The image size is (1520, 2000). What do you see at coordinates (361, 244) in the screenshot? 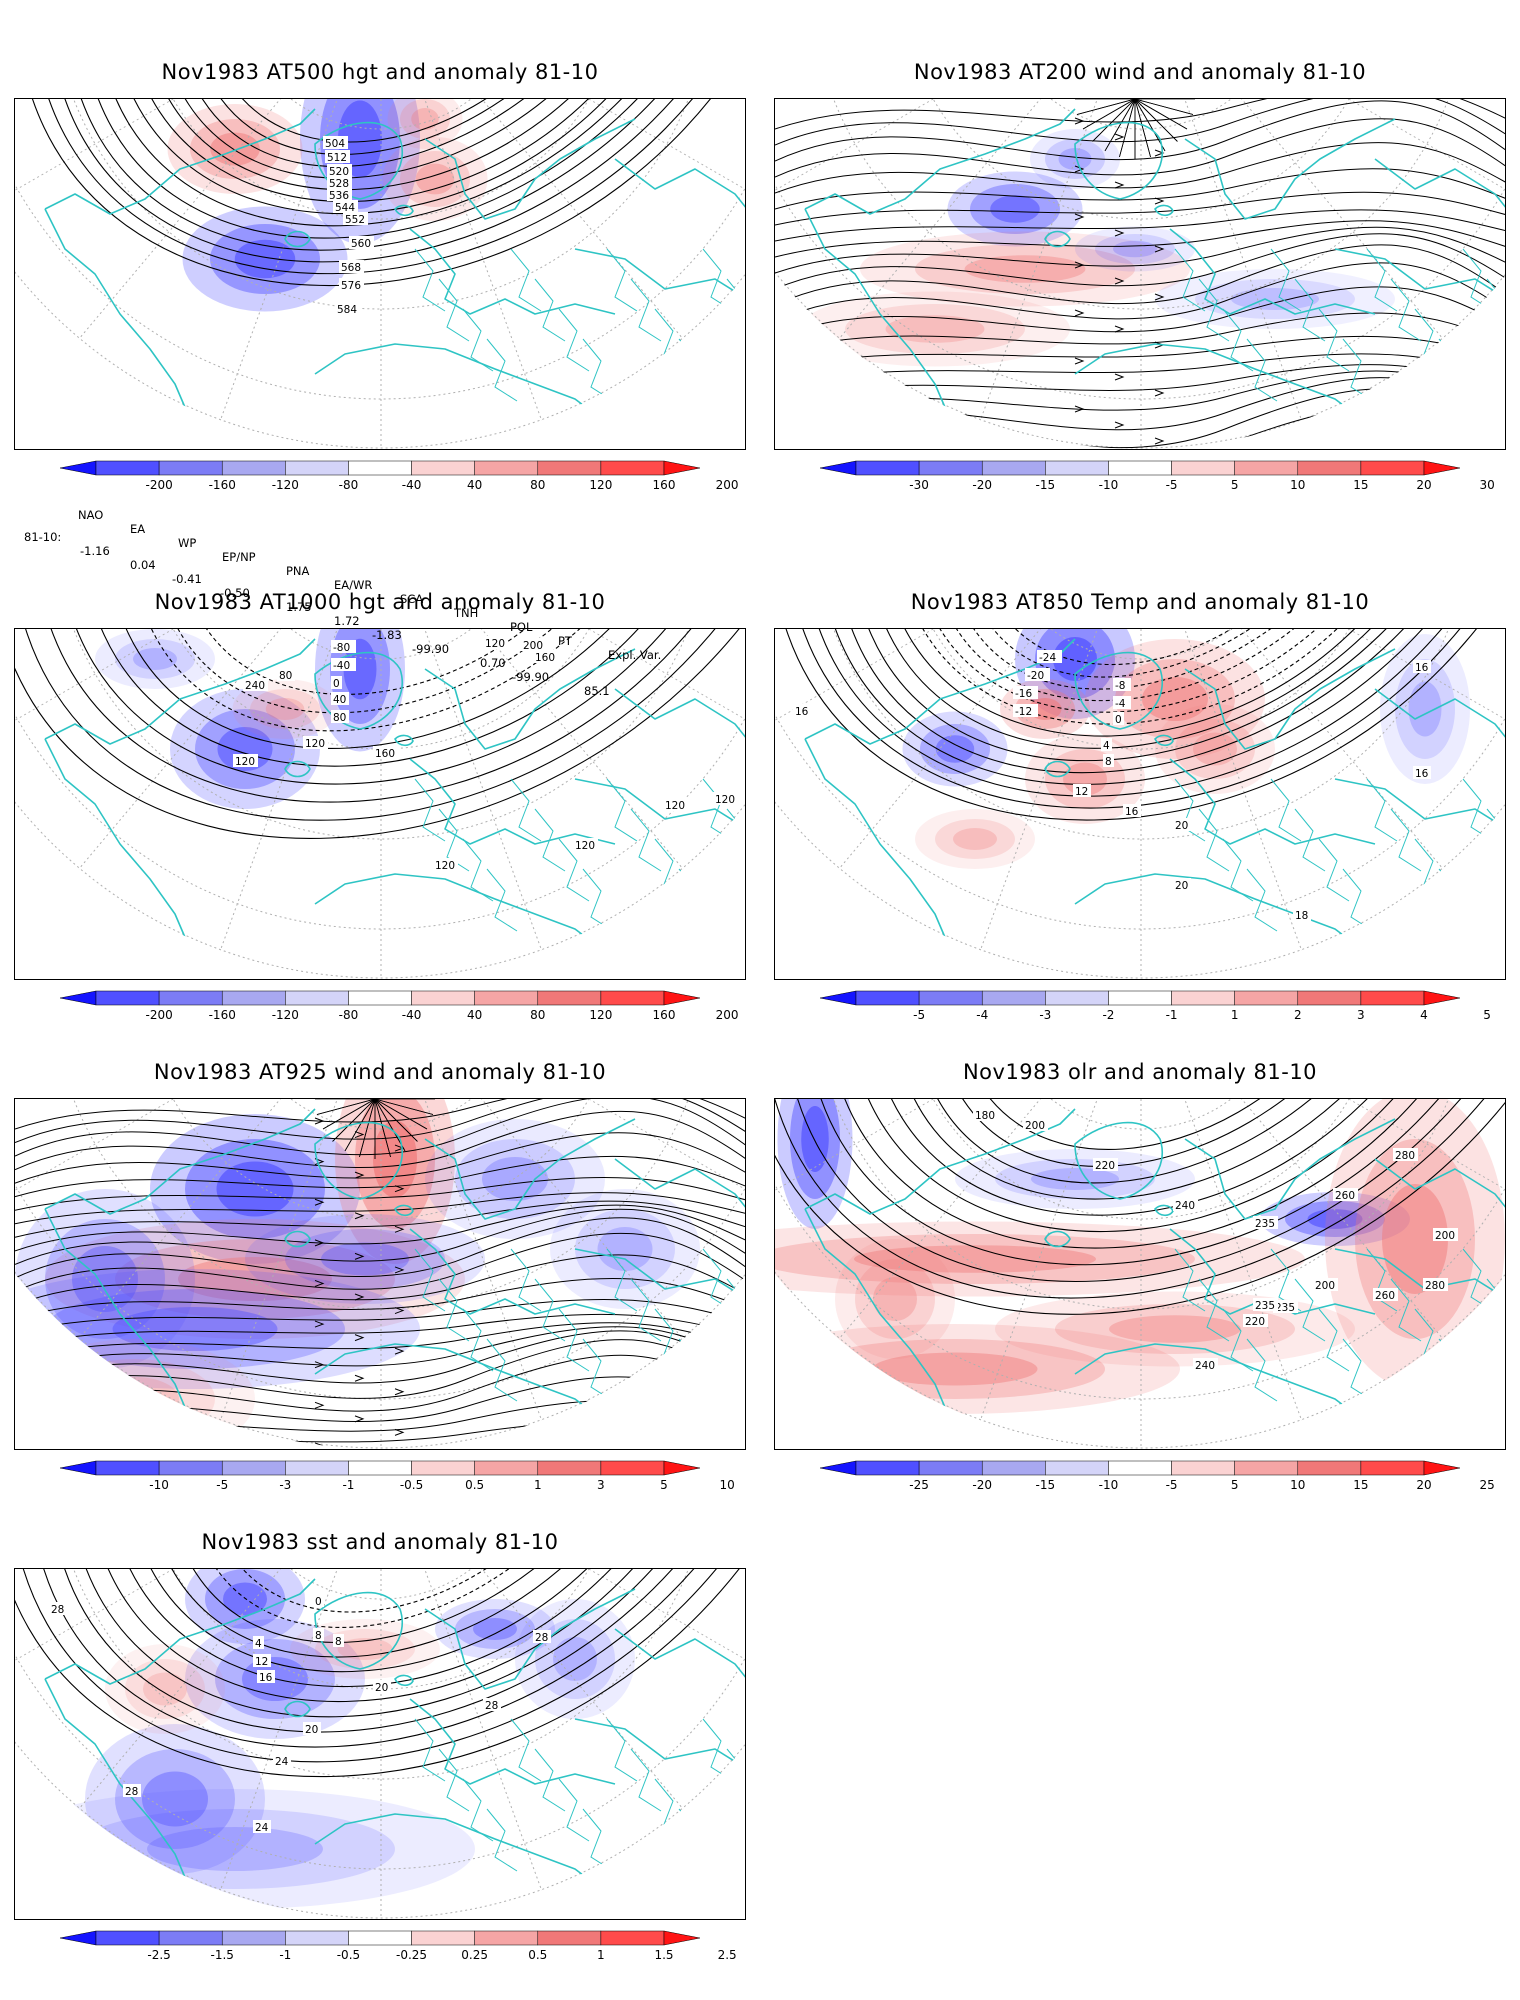
I see `contour-label: 560` at bounding box center [361, 244].